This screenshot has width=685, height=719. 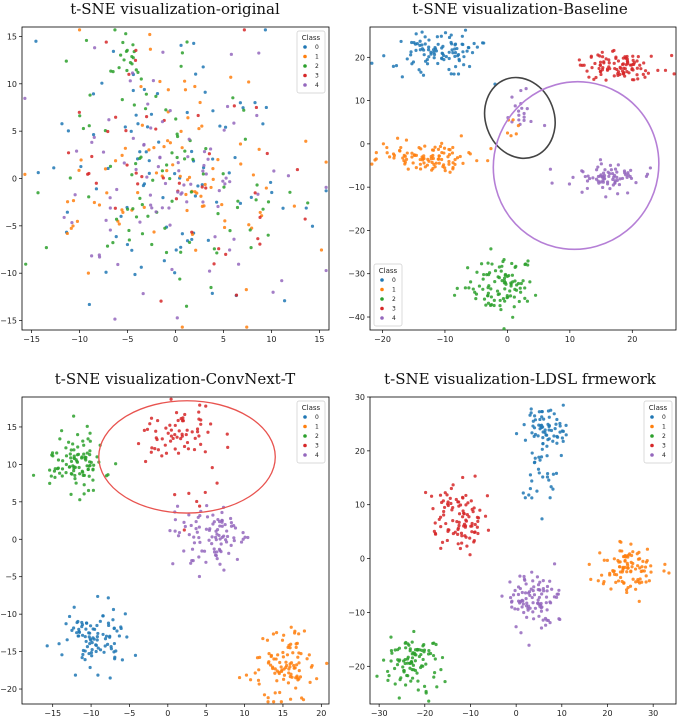 What do you see at coordinates (311, 38) in the screenshot?
I see `legend-title: Class` at bounding box center [311, 38].